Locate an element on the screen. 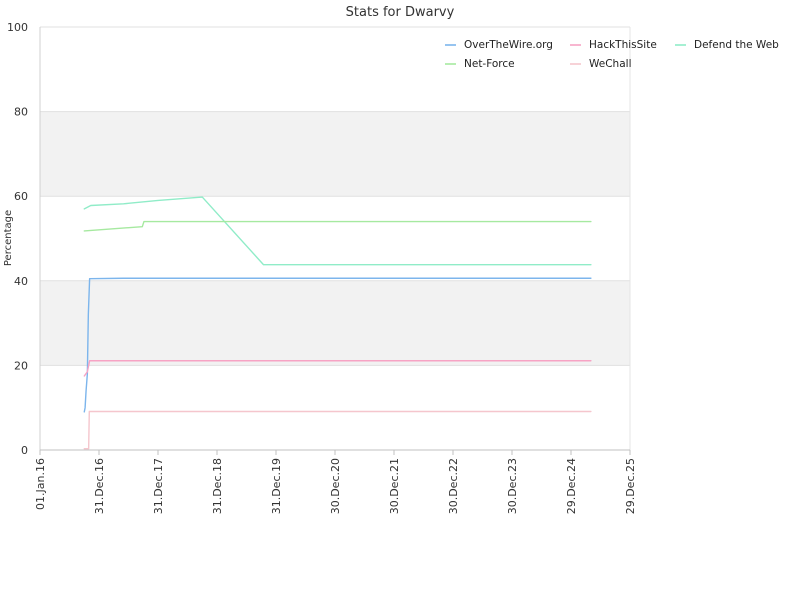 The height and width of the screenshot is (604, 800). y-tick-label: 20 is located at coordinates (21, 365).